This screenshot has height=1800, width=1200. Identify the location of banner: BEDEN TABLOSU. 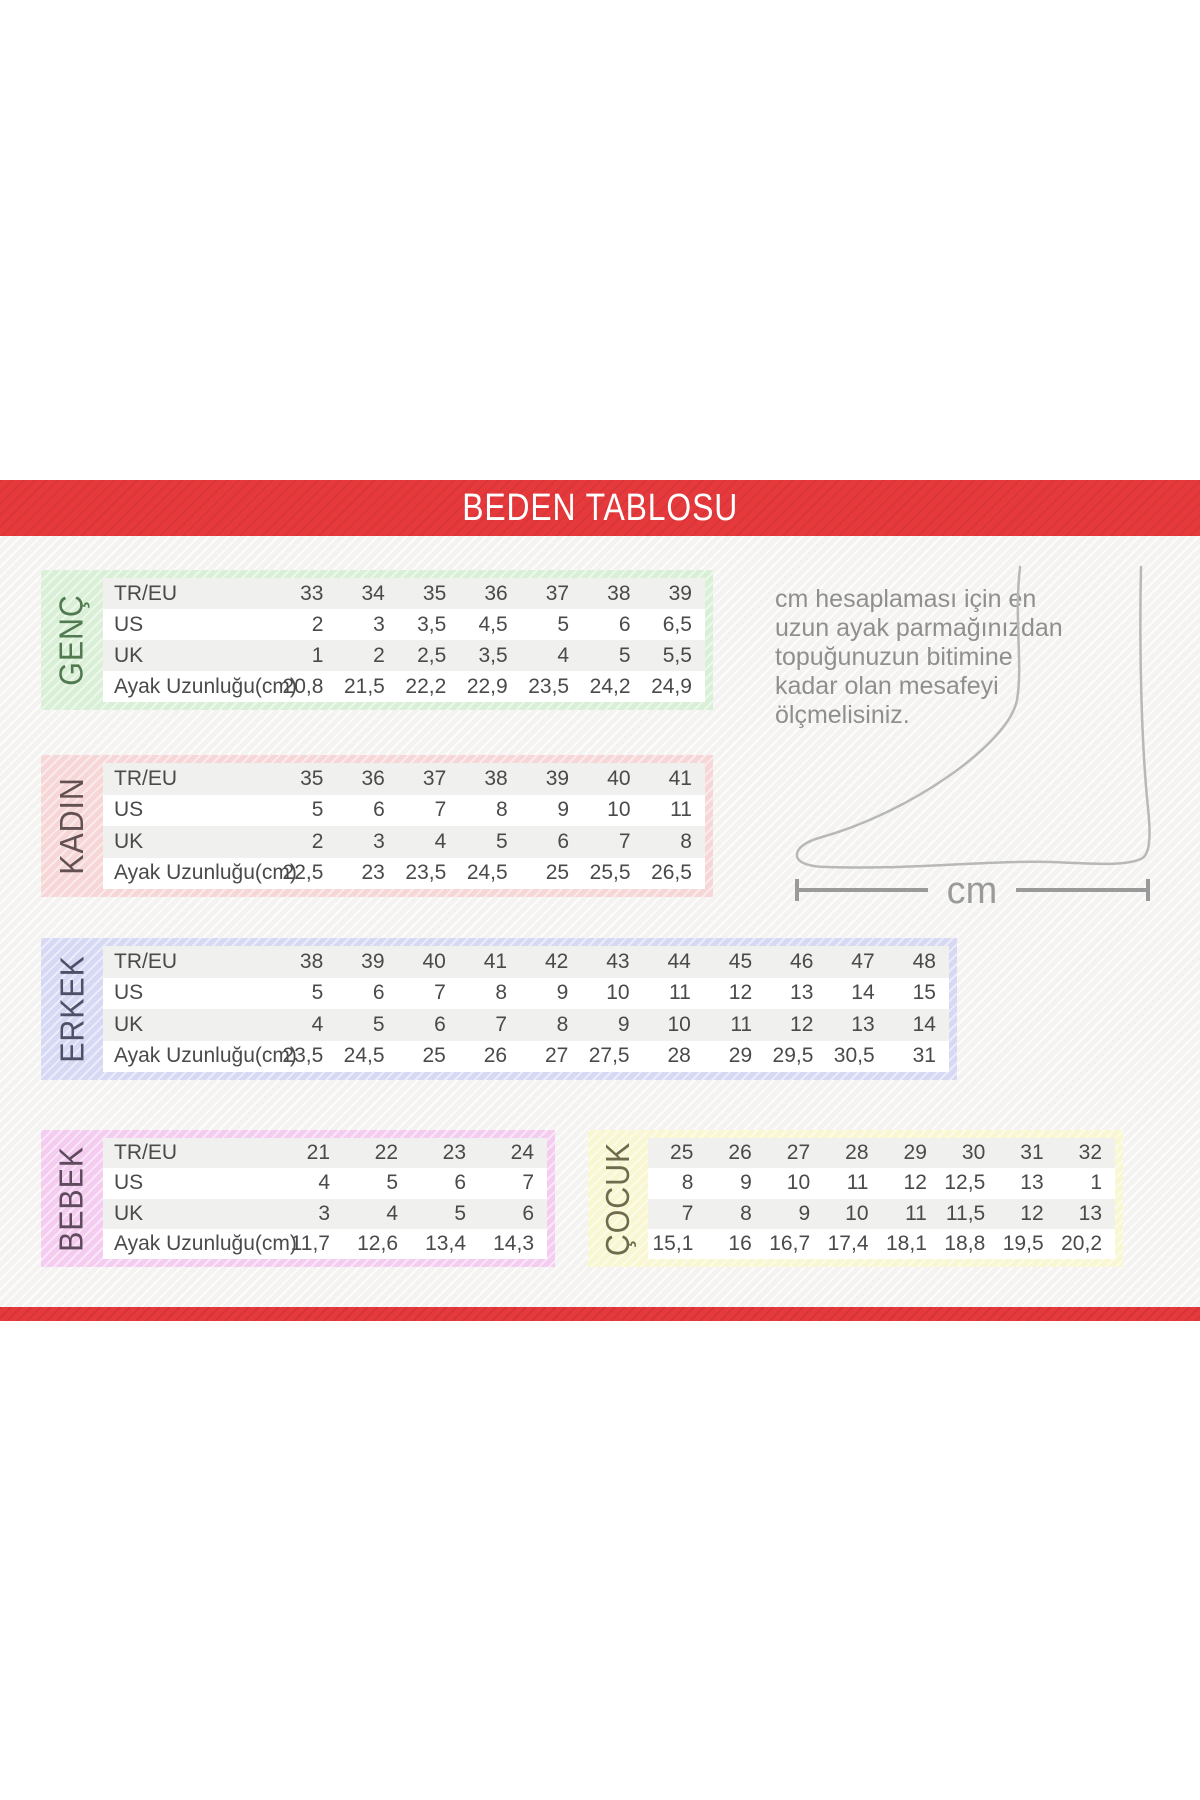
(600, 508).